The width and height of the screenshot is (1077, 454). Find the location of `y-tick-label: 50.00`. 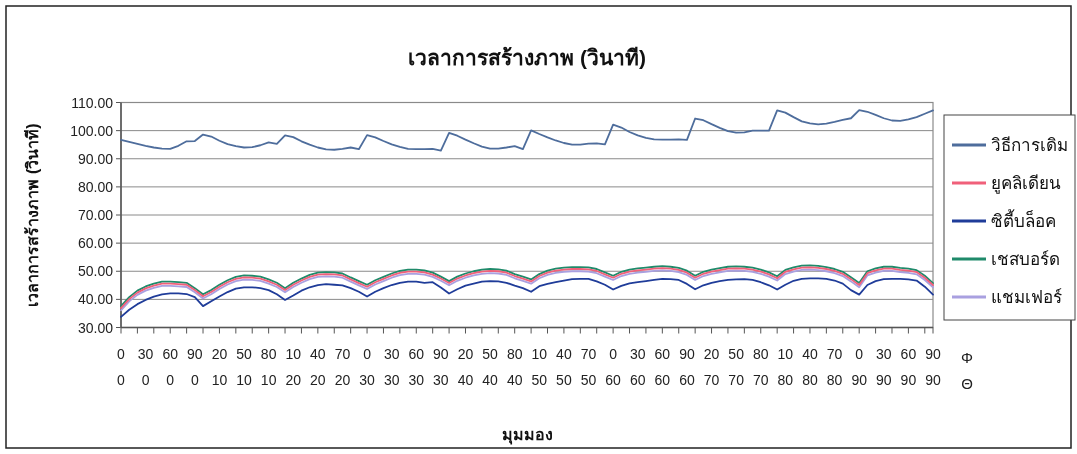

y-tick-label: 50.00 is located at coordinates (95, 271).